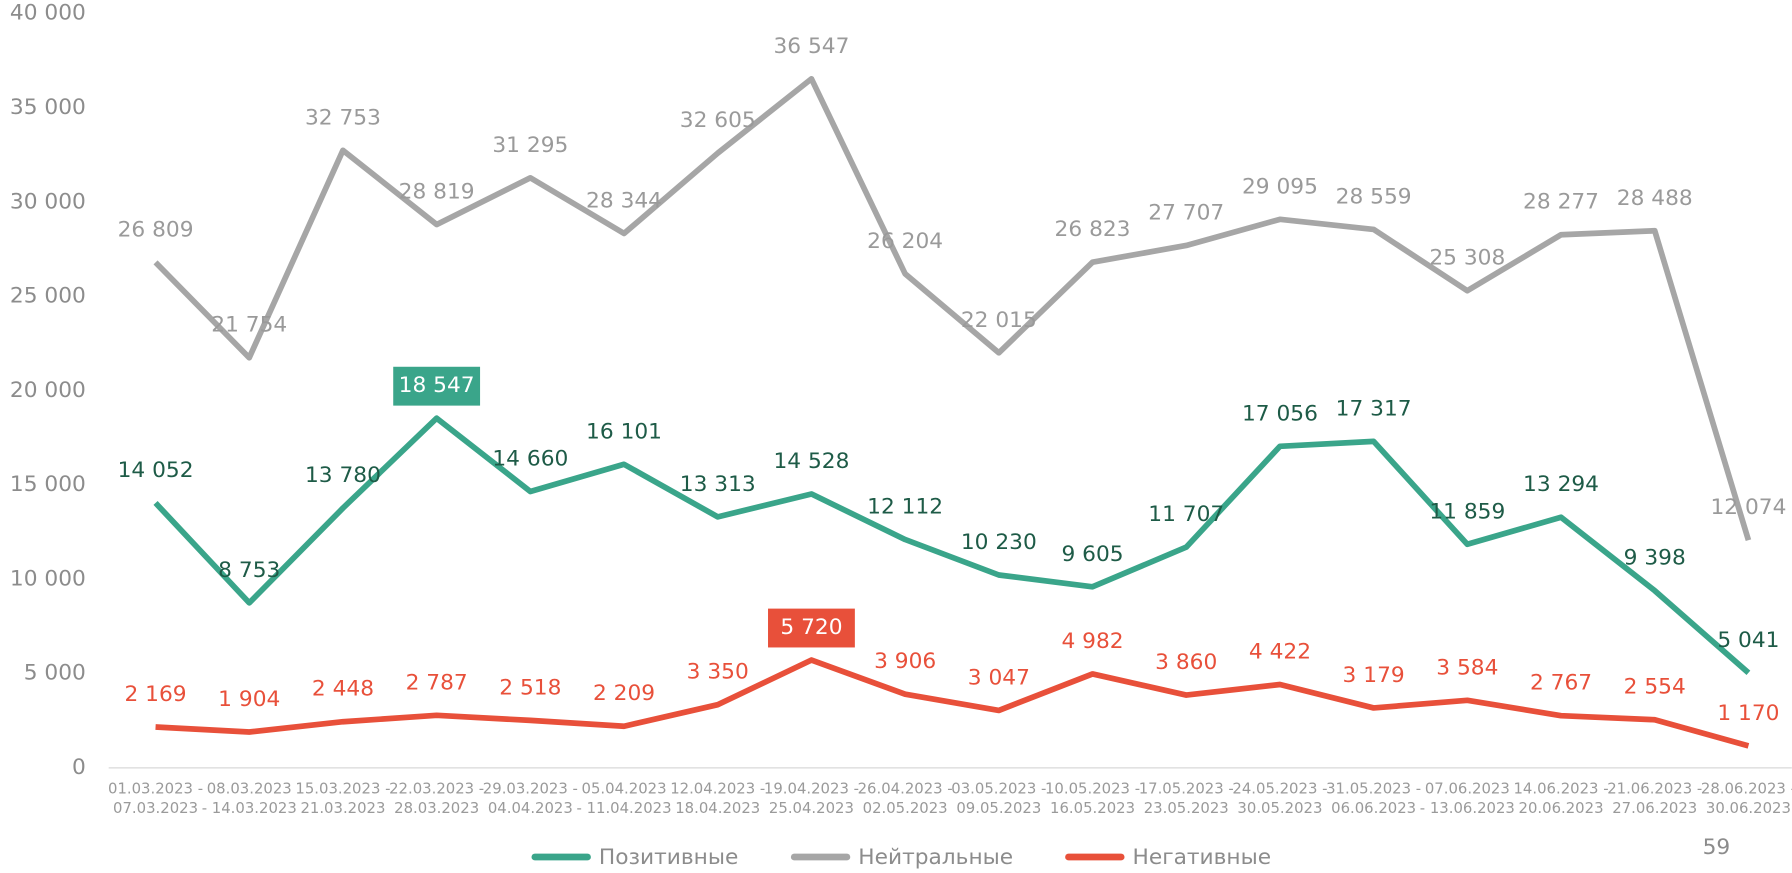  What do you see at coordinates (1748, 713) in the screenshot?
I see `value-label: 1 170` at bounding box center [1748, 713].